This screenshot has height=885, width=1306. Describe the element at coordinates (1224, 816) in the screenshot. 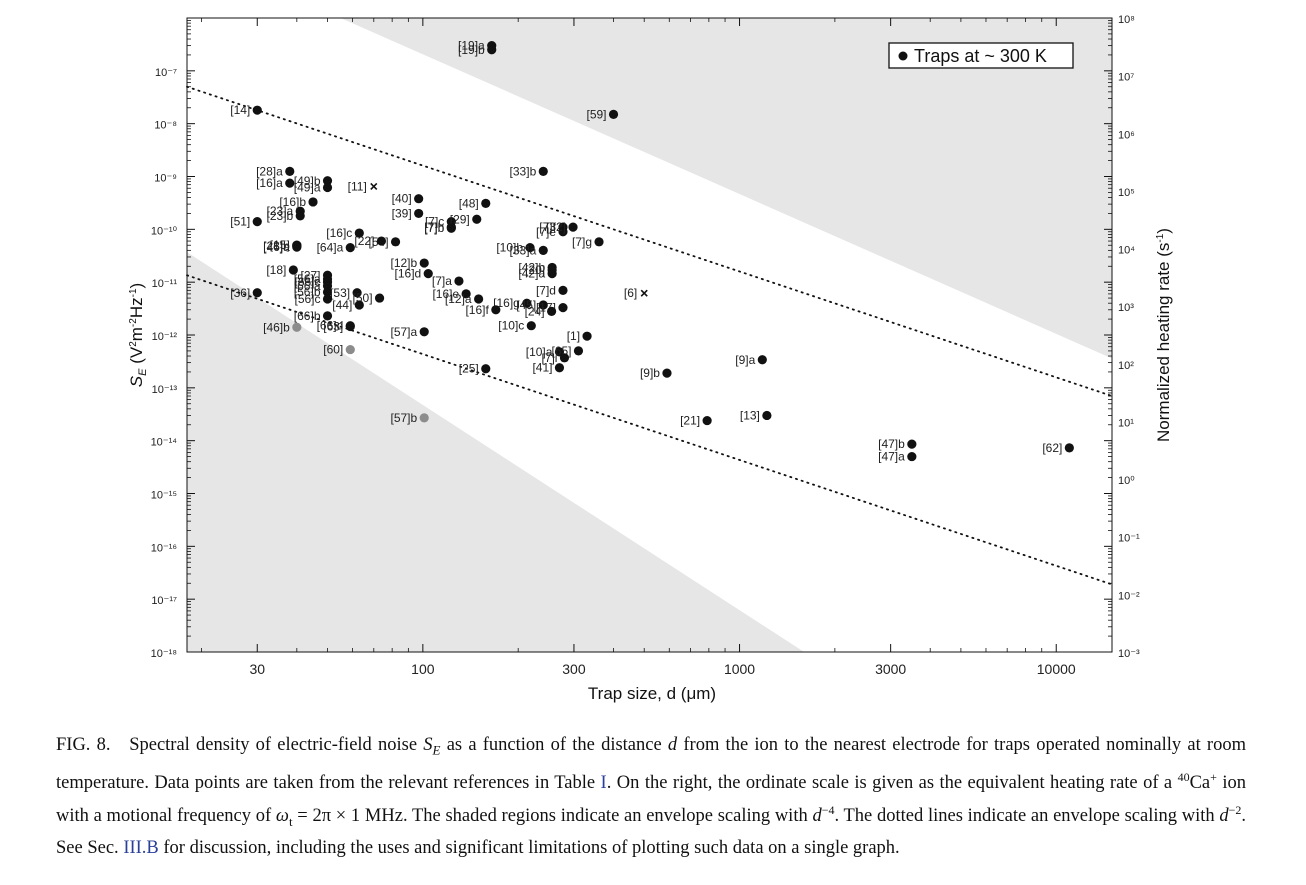

I see `caption-symbol: d` at that location.